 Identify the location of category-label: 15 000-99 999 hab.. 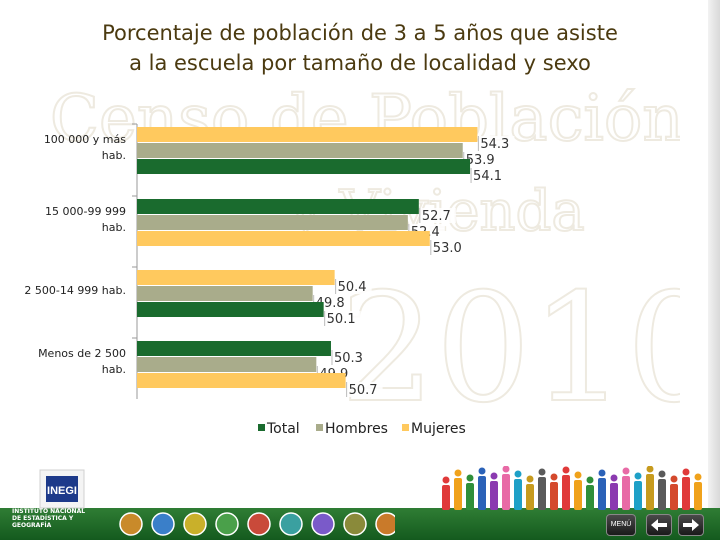
(85, 219).